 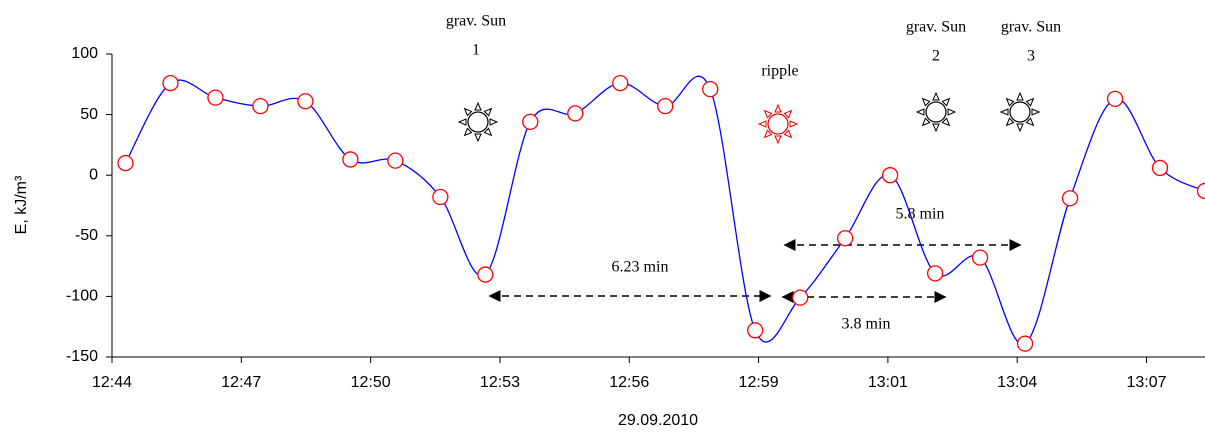 What do you see at coordinates (82, 356) in the screenshot?
I see `y-tick-label: -150` at bounding box center [82, 356].